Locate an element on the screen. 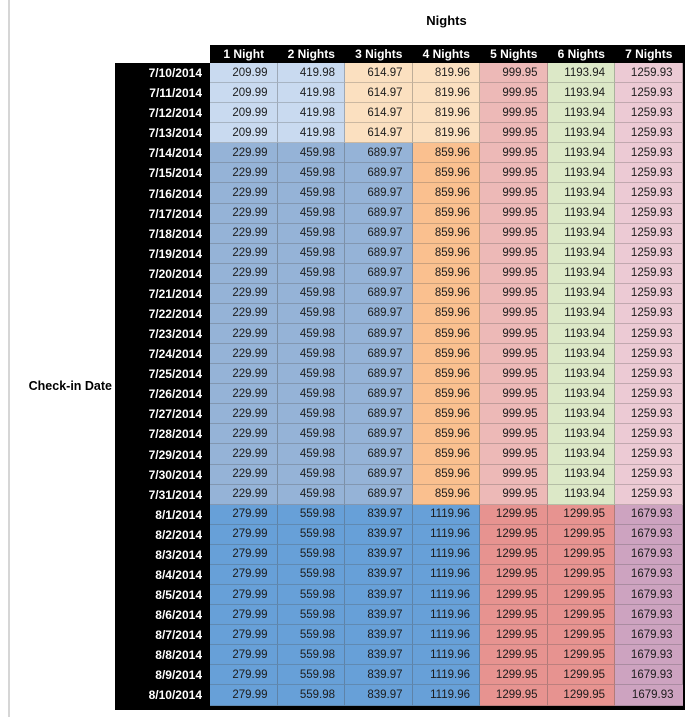  price-cell: 279.99 is located at coordinates (244, 554).